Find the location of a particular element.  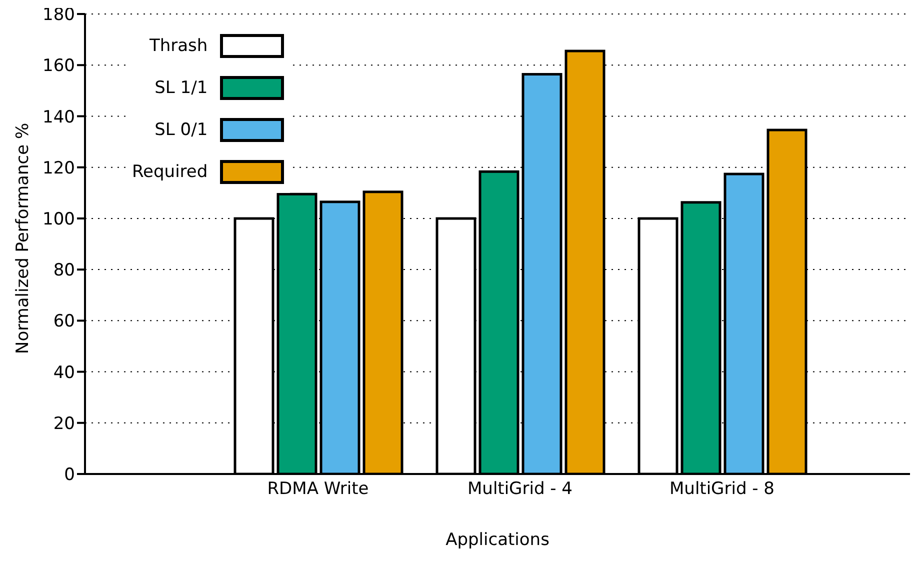

legend-label: Thrash is located at coordinates (178, 46).